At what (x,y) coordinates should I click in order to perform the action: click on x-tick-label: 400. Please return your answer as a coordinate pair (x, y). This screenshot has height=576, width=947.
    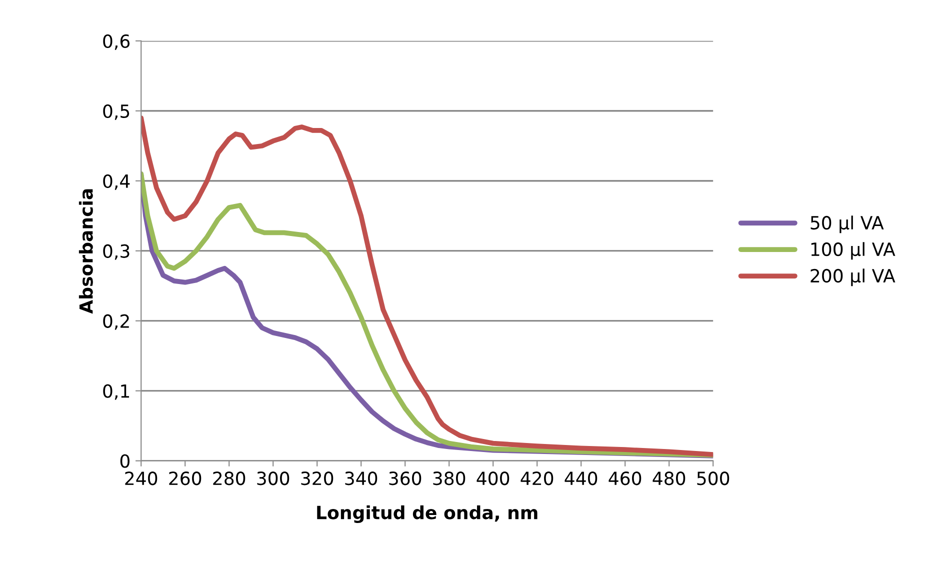
    Looking at the image, I should click on (493, 479).